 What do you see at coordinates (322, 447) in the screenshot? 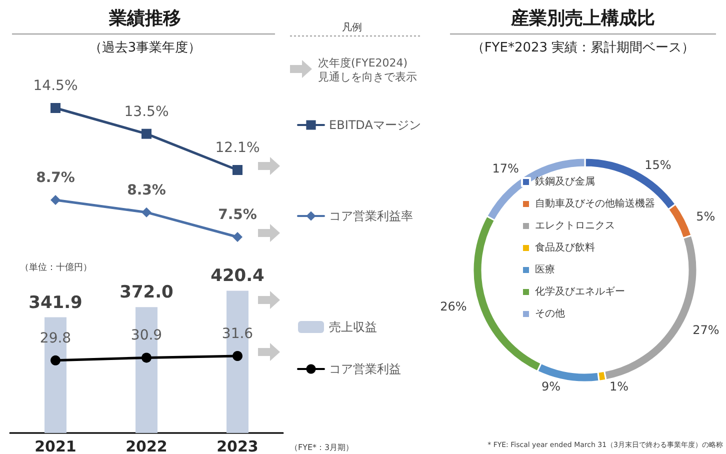
I see `text: （FYE*：3月期）` at bounding box center [322, 447].